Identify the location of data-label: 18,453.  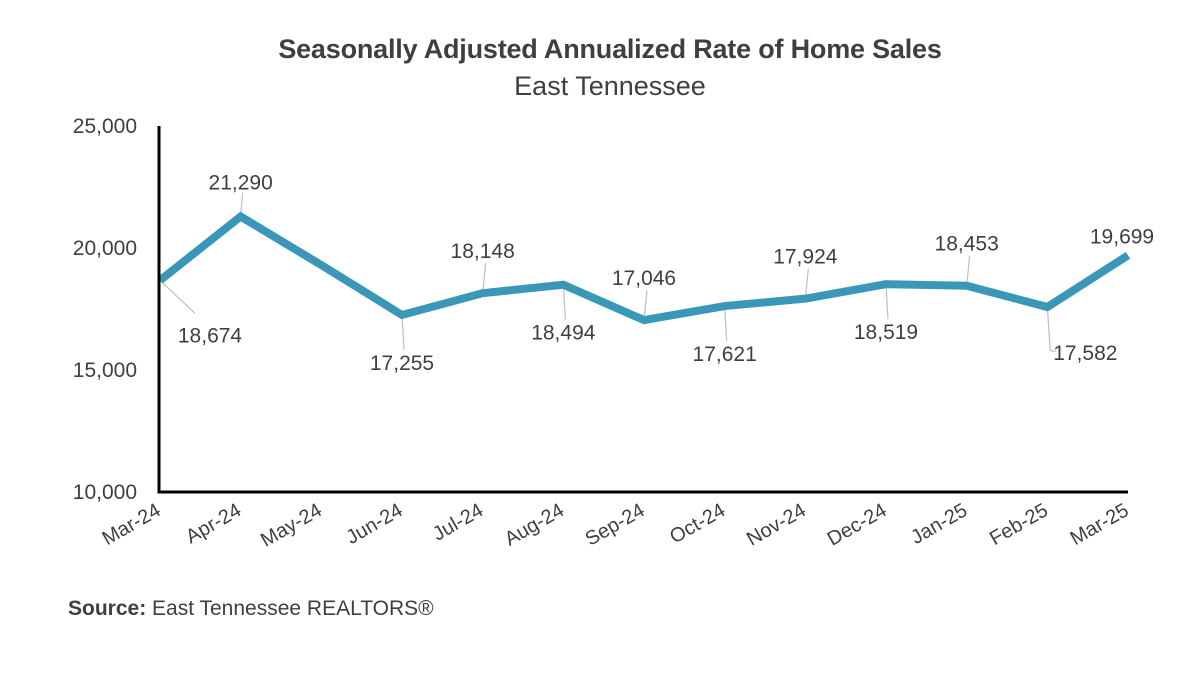
(967, 244).